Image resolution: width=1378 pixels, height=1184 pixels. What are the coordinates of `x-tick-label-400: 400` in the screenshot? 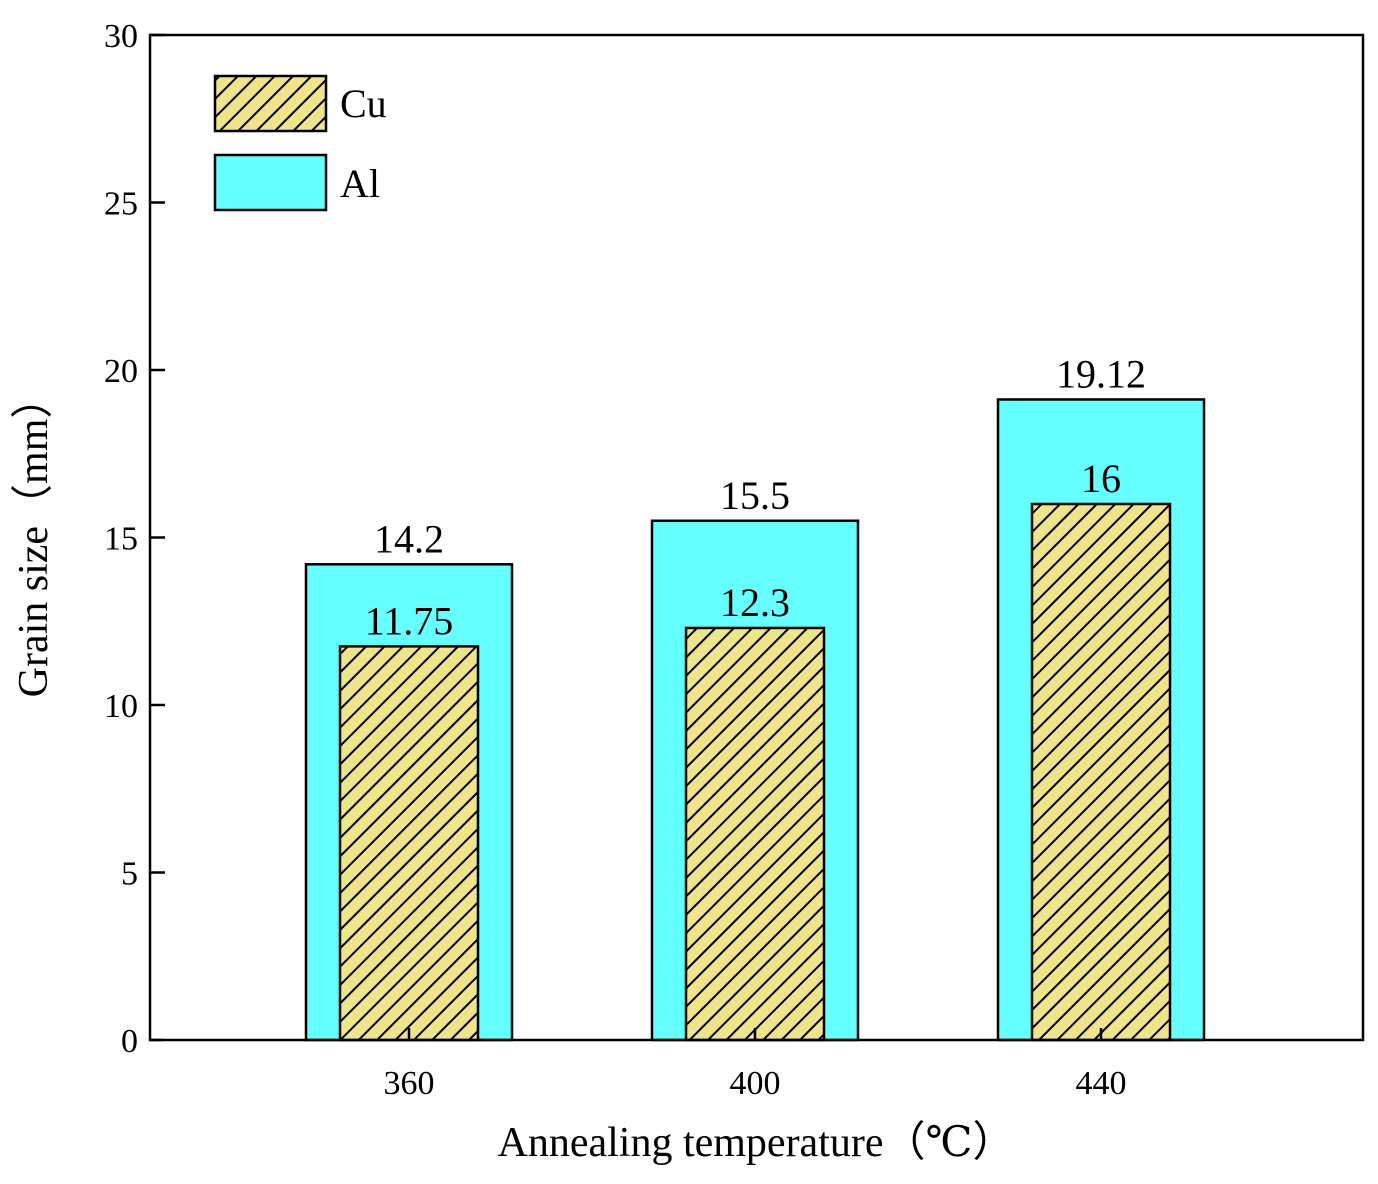 It's located at (755, 1083).